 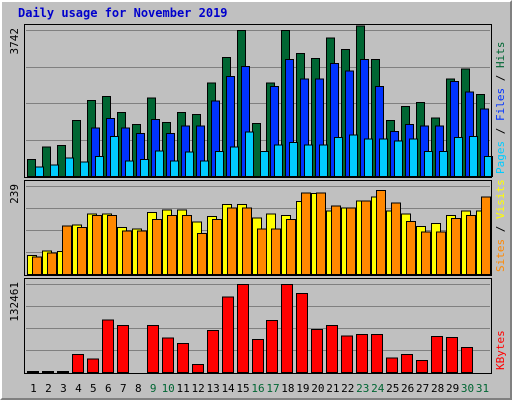 I want to click on x-tick-label-day-23: 23, so click(x=362, y=388).